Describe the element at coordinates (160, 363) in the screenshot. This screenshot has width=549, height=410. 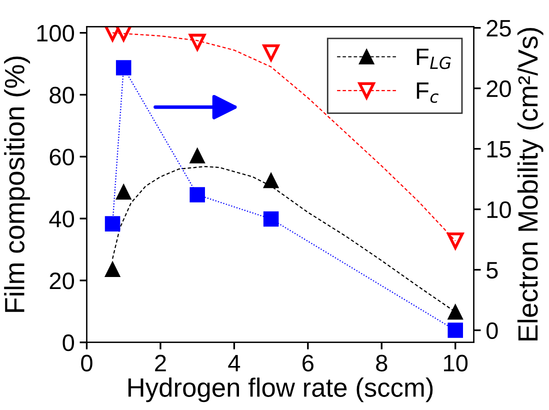
I see `x-tick-label: 2` at that location.